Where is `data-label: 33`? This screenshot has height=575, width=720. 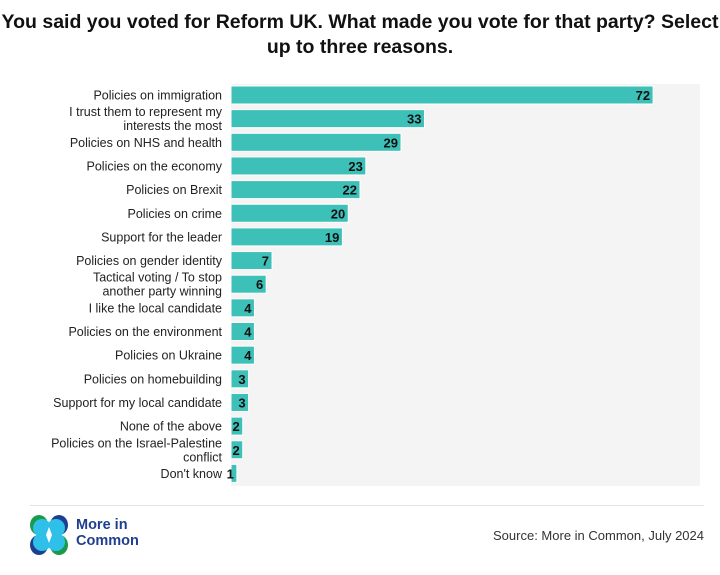 data-label: 33 is located at coordinates (414, 119).